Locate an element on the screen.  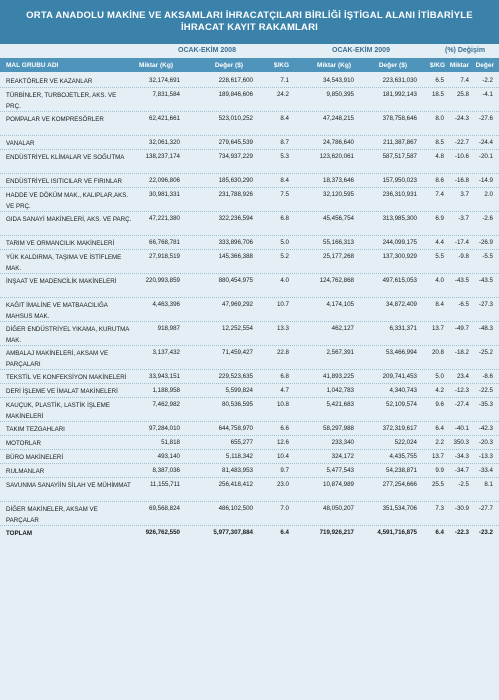
header-val-2008: Değer ($) is located at coordinates (228, 65).